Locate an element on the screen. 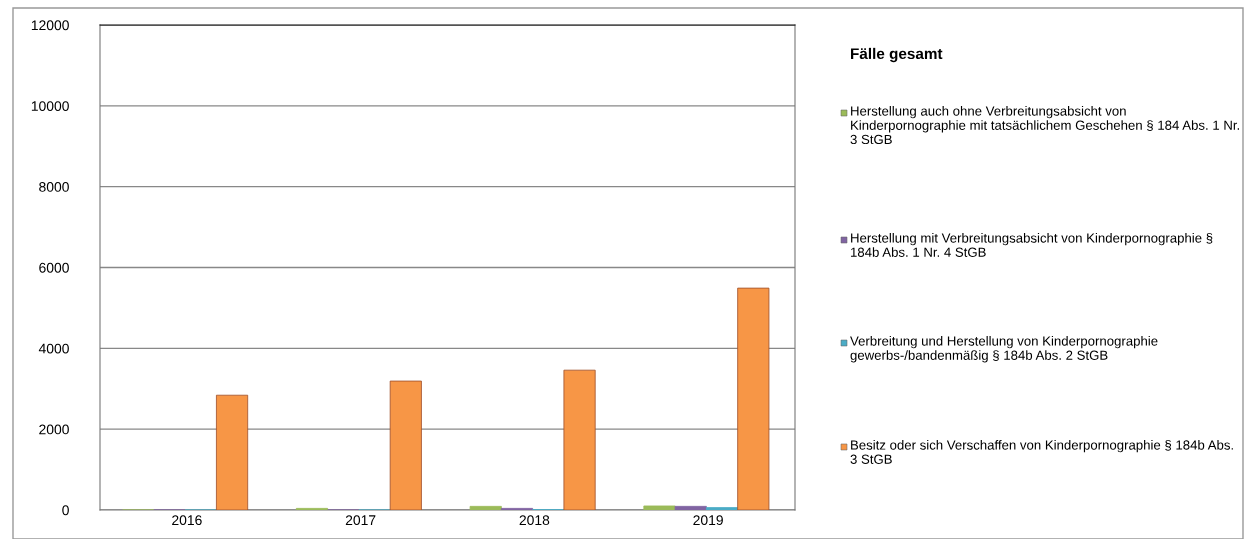  y-tick-label: 8000 is located at coordinates (54, 187).